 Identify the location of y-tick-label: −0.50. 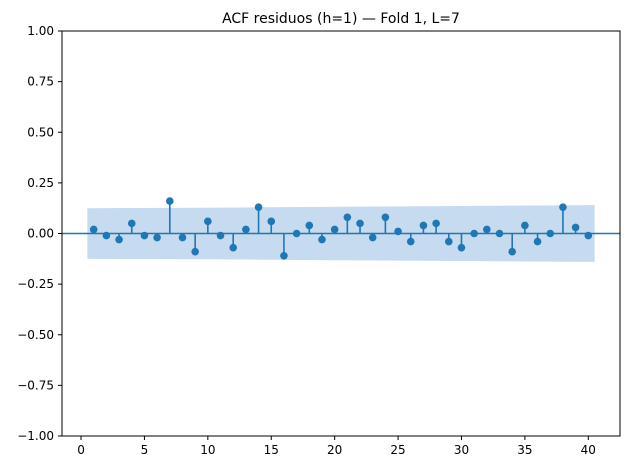
(35, 335).